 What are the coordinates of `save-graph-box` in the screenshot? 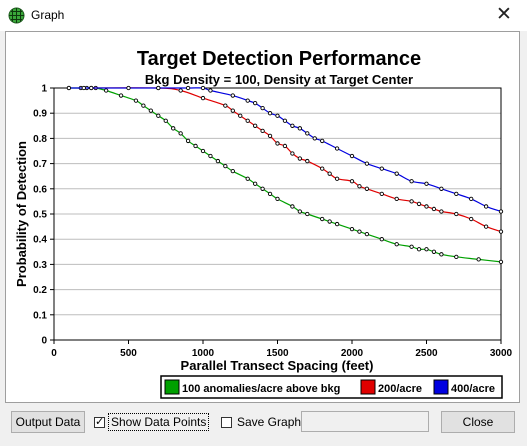 It's located at (226, 422).